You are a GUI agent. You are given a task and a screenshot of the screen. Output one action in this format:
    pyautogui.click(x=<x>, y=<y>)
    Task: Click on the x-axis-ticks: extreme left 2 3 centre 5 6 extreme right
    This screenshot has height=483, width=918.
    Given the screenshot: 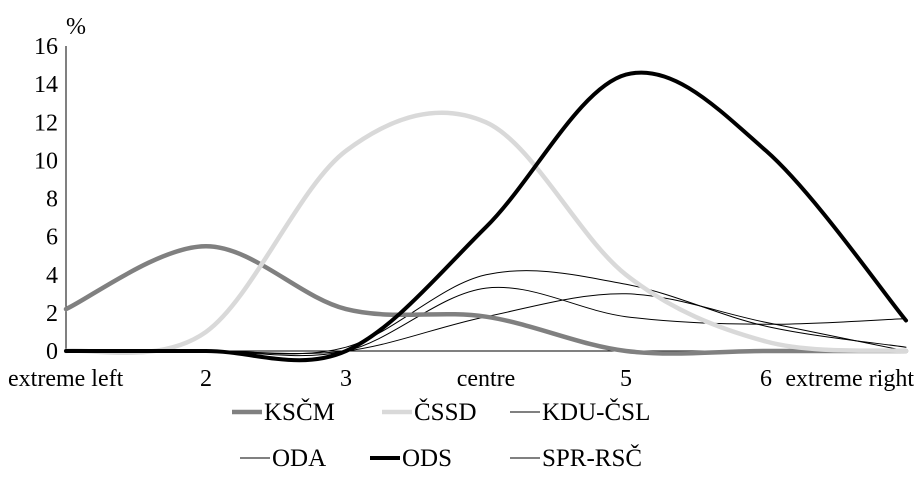 What is the action you would take?
    pyautogui.click(x=461, y=379)
    